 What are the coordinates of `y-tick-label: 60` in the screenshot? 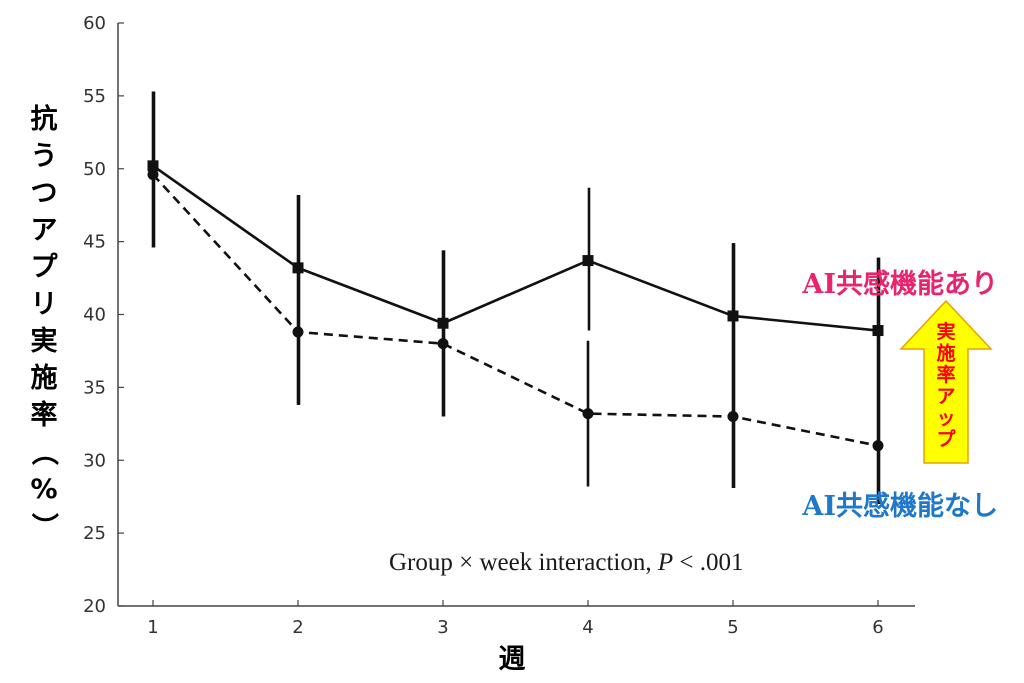 It's located at (94, 23).